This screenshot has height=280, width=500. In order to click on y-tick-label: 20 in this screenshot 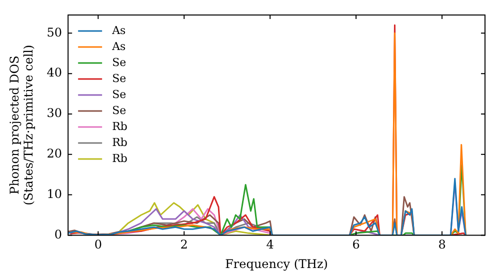, I will do `click(54, 153)`.